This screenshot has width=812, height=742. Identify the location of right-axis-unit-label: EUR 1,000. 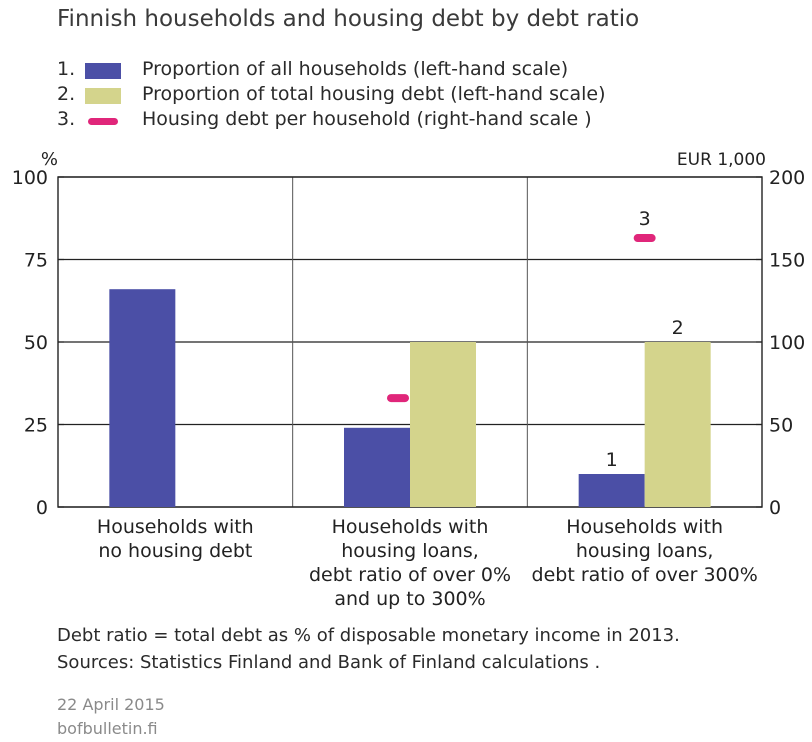
(721, 160).